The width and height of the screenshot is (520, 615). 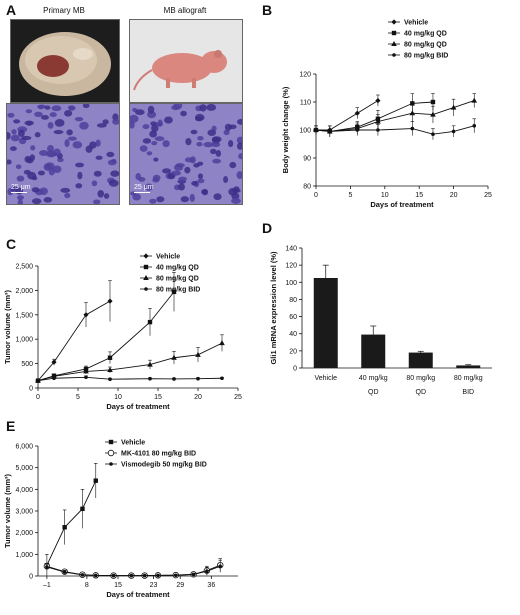 What do you see at coordinates (419, 195) in the screenshot?
I see `x-tick-label: 15` at bounding box center [419, 195].